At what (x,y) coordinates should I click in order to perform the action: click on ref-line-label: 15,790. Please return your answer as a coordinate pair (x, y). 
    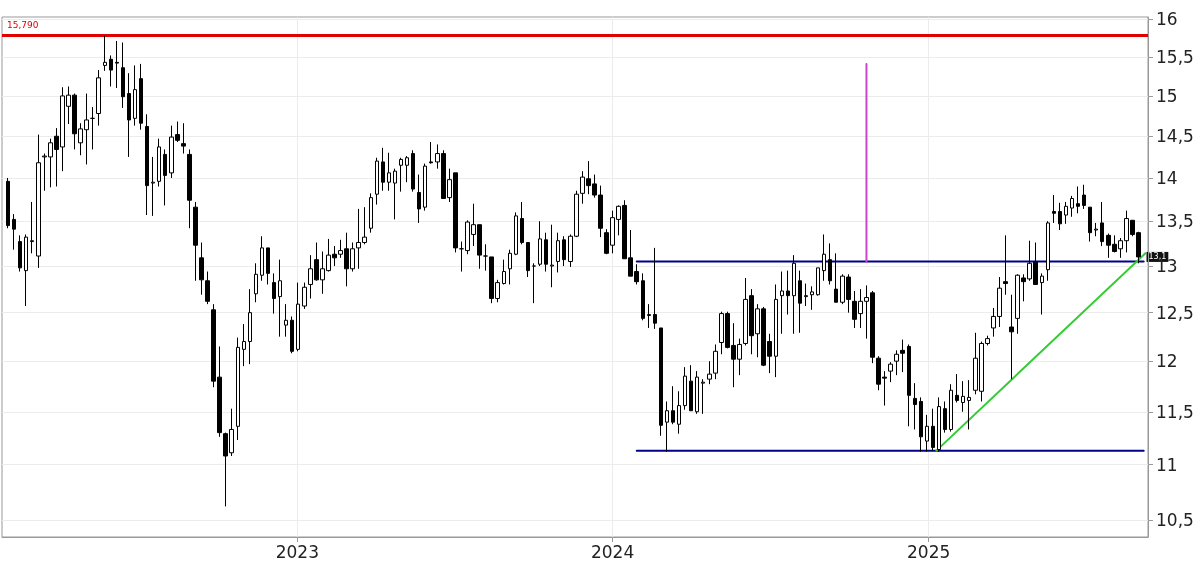
    Looking at the image, I should click on (23, 25).